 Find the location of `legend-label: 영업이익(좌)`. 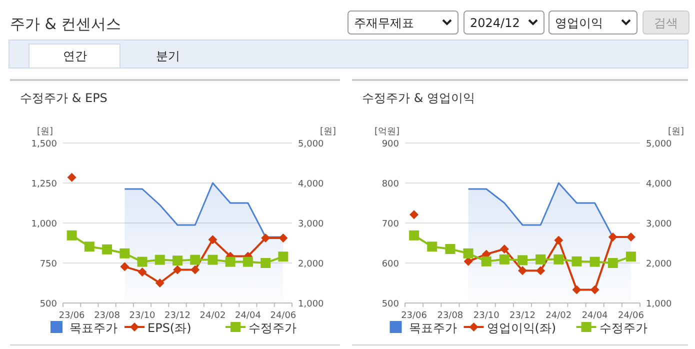

legend-label: 영업이익(좌) is located at coordinates (521, 328).